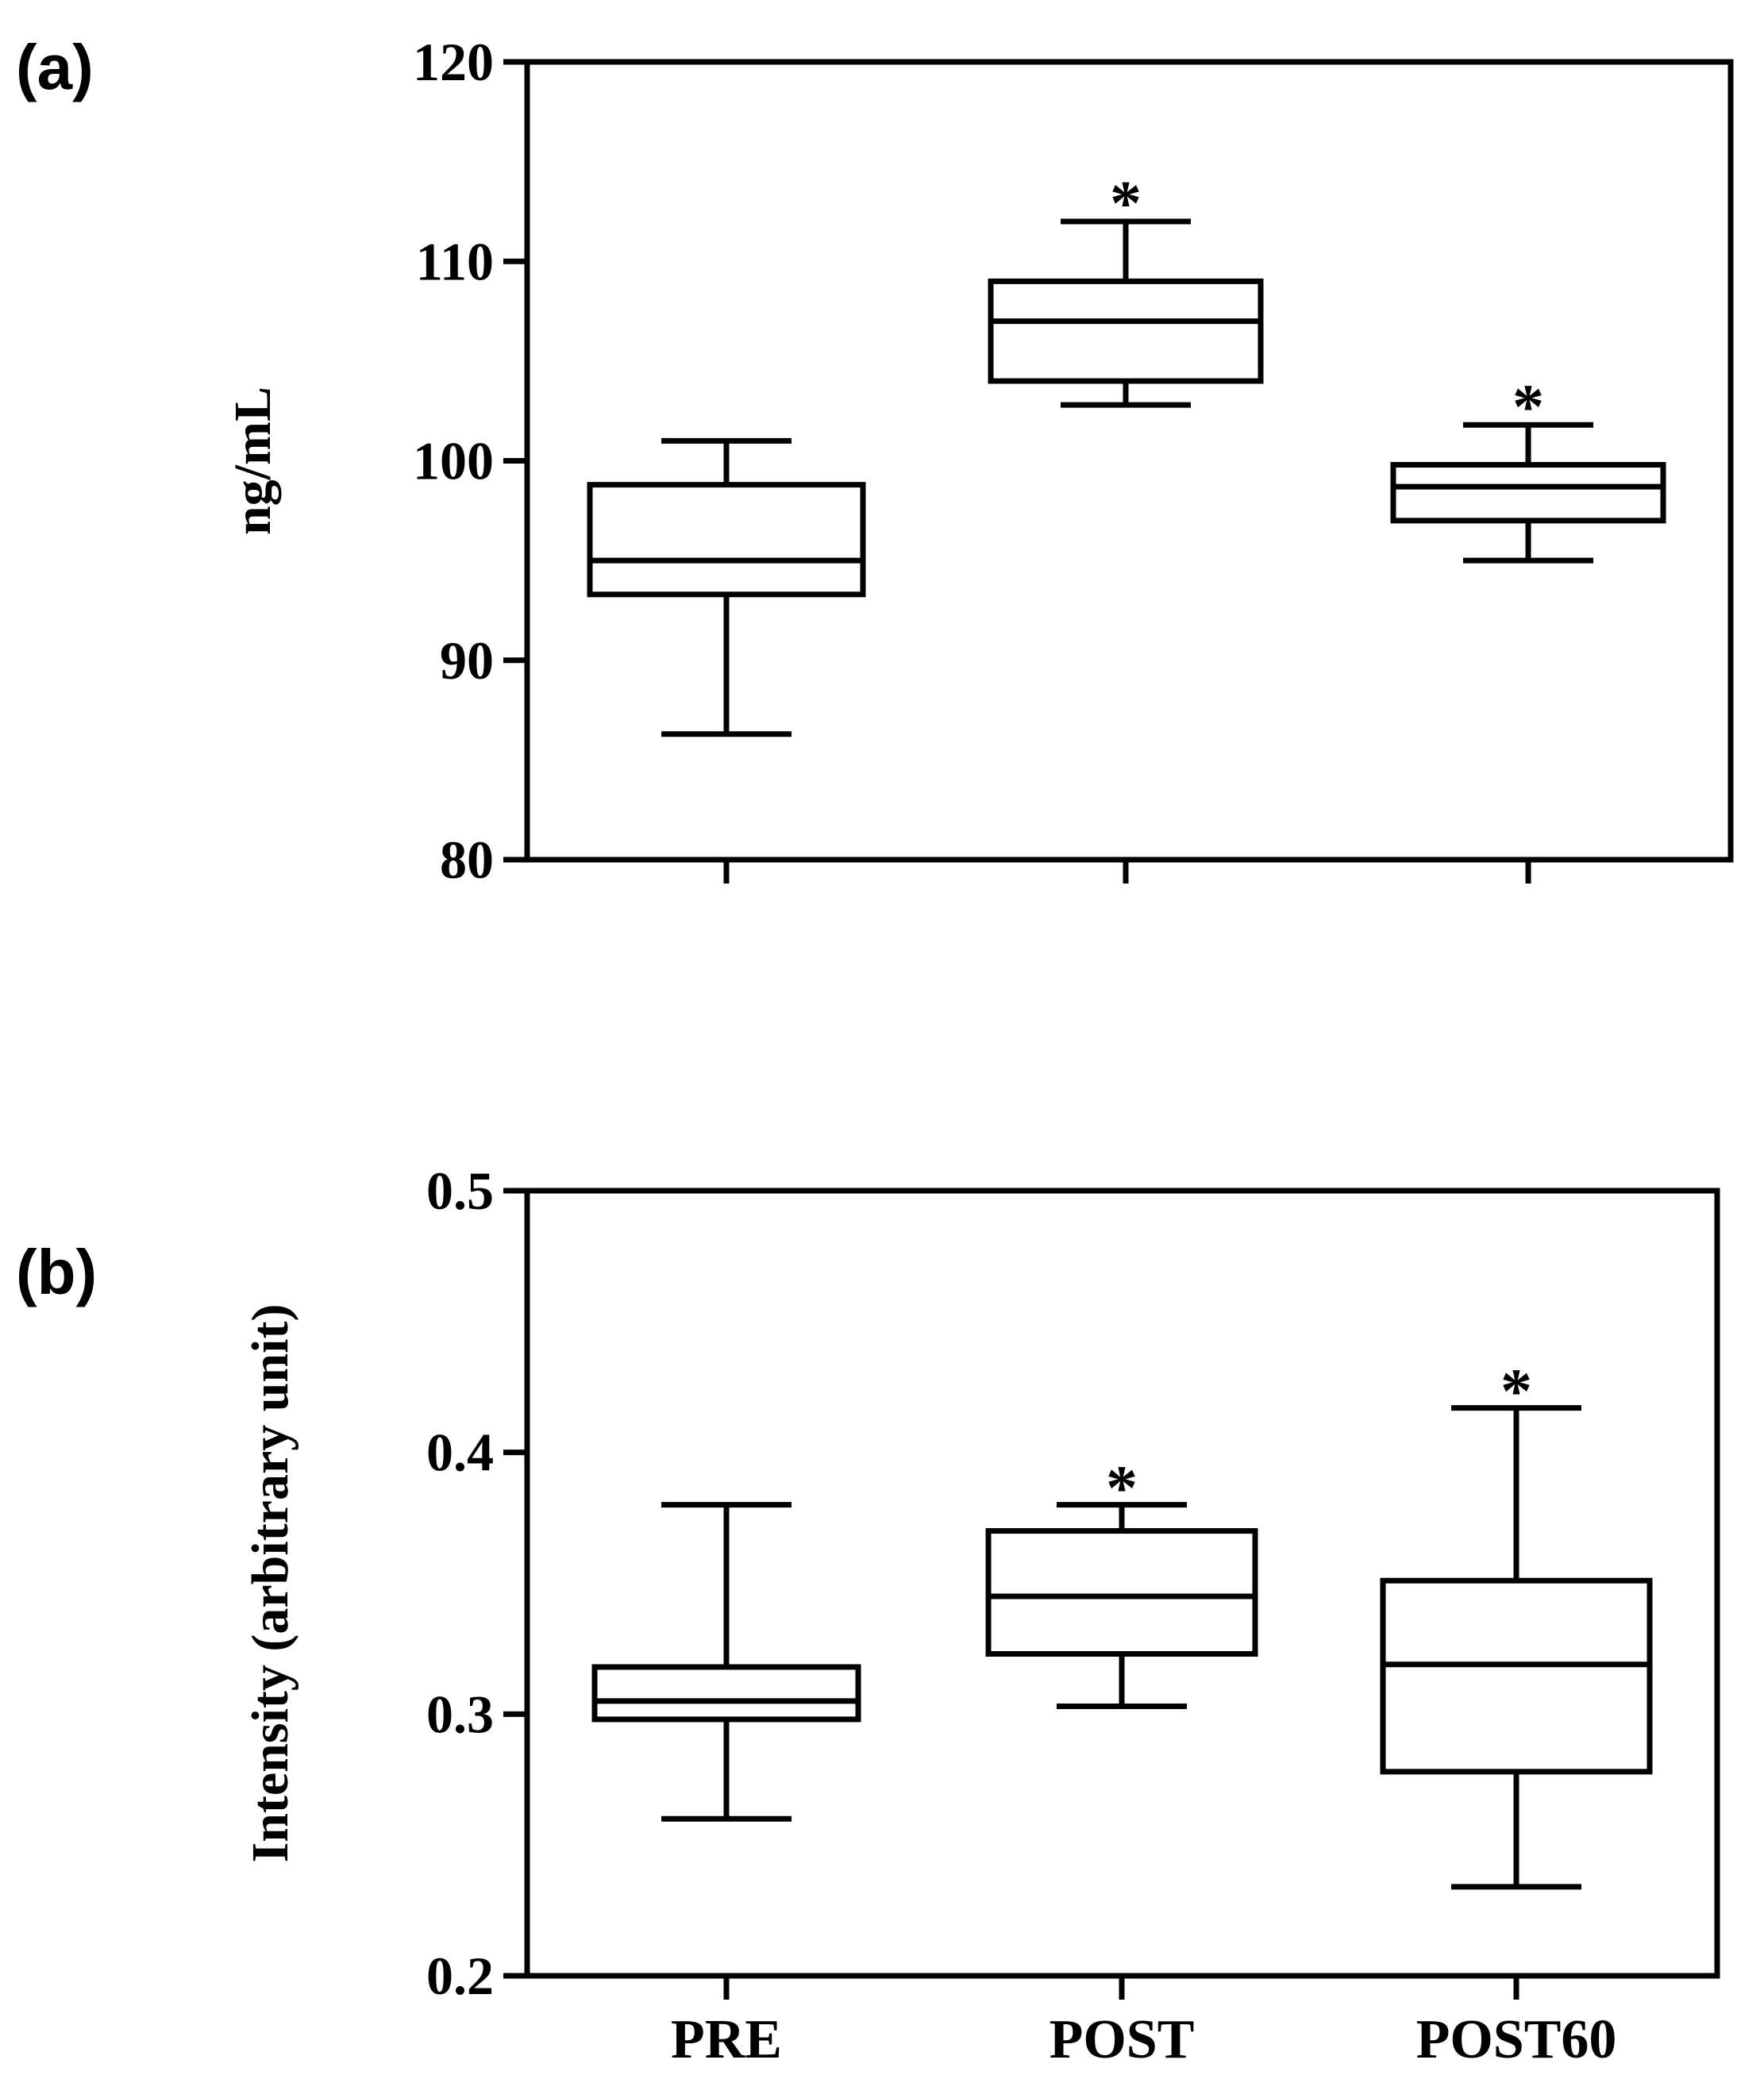 Image resolution: width=1764 pixels, height=2079 pixels. Describe the element at coordinates (453, 62) in the screenshot. I see `y-tick-label: 120` at that location.